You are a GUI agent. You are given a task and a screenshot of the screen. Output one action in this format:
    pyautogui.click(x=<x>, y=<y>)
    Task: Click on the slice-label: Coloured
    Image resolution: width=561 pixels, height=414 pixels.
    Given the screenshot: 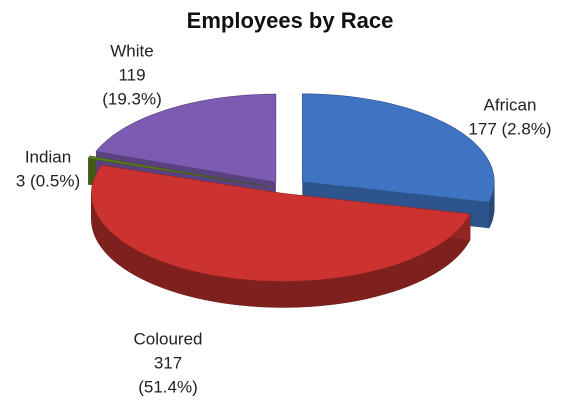 What is the action you would take?
    pyautogui.click(x=168, y=338)
    